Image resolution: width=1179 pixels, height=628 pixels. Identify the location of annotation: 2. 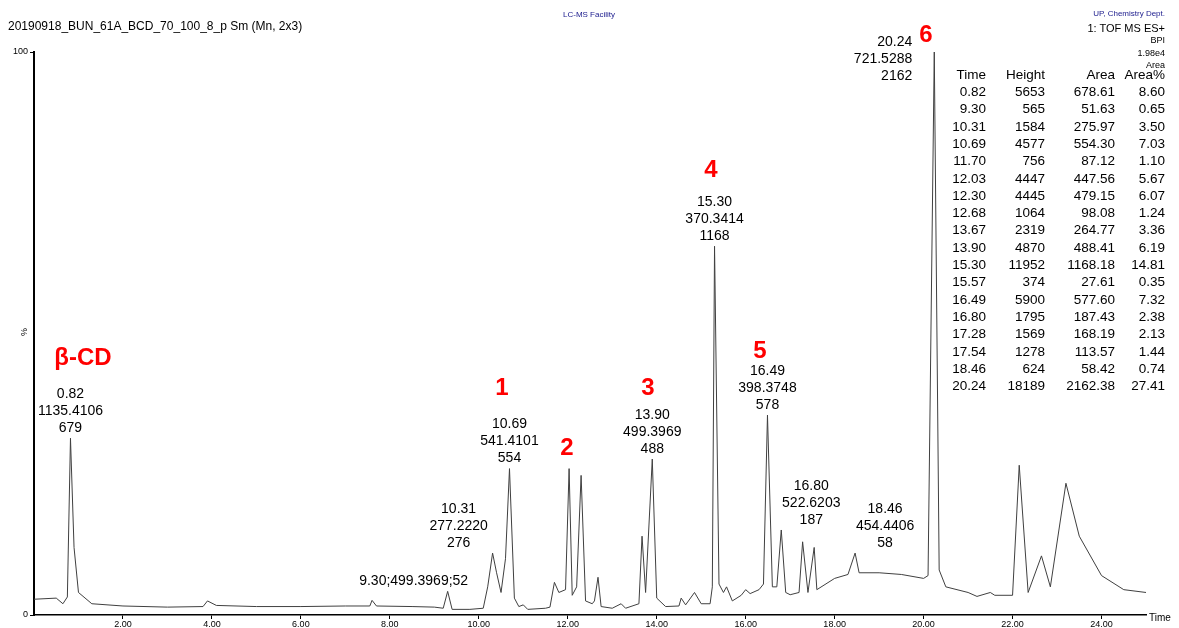
(567, 446).